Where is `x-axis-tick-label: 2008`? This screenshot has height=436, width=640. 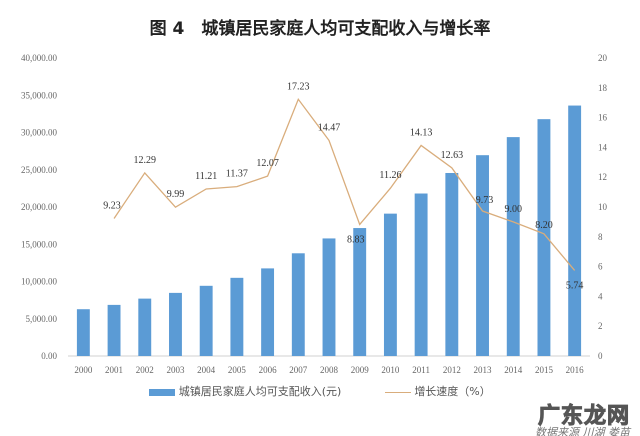 x-axis-tick-label: 2008 is located at coordinates (329, 370).